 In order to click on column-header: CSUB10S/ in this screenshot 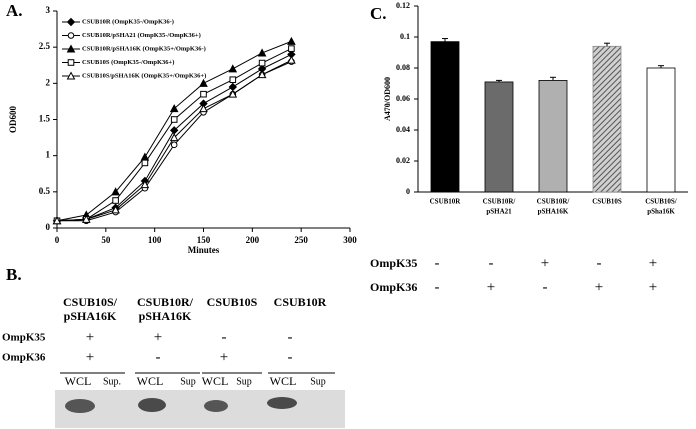, I will do `click(90, 302)`.